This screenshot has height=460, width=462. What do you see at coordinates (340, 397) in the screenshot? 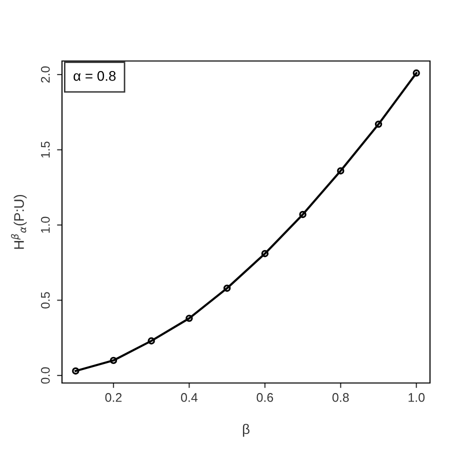
I see `x-tick-label: 0.8` at bounding box center [340, 397].